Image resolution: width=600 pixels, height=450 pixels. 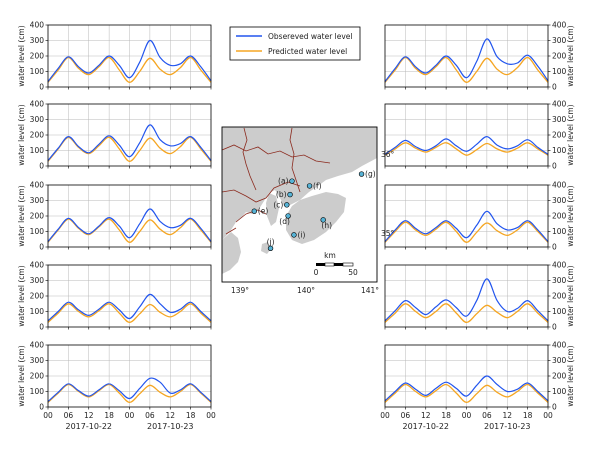 I want to click on station-label: (h), so click(x=326, y=225).